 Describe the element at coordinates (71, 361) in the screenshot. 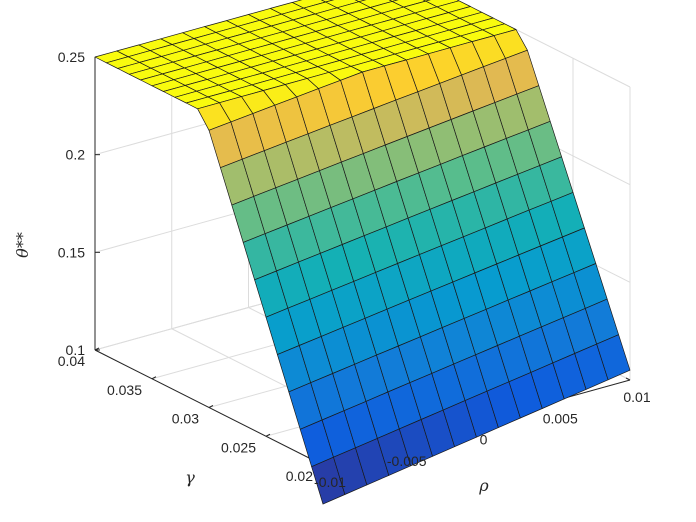

I see `y-tick-label: 0.04` at that location.